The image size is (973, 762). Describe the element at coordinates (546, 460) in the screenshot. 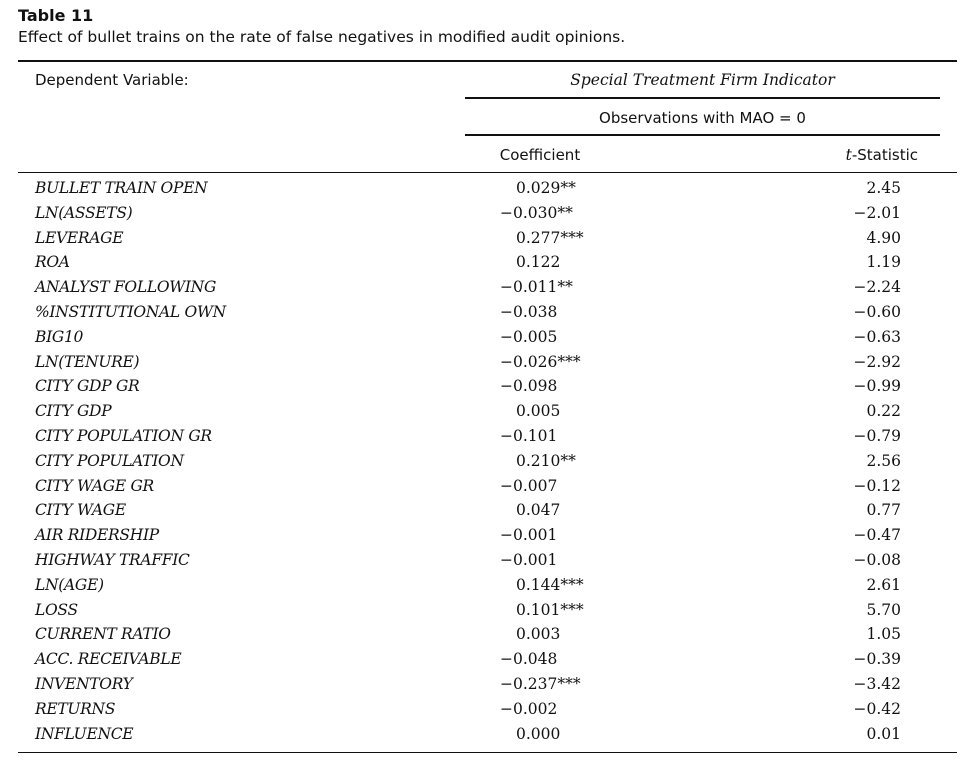

I see `row-coefficient: 0.210**` at that location.